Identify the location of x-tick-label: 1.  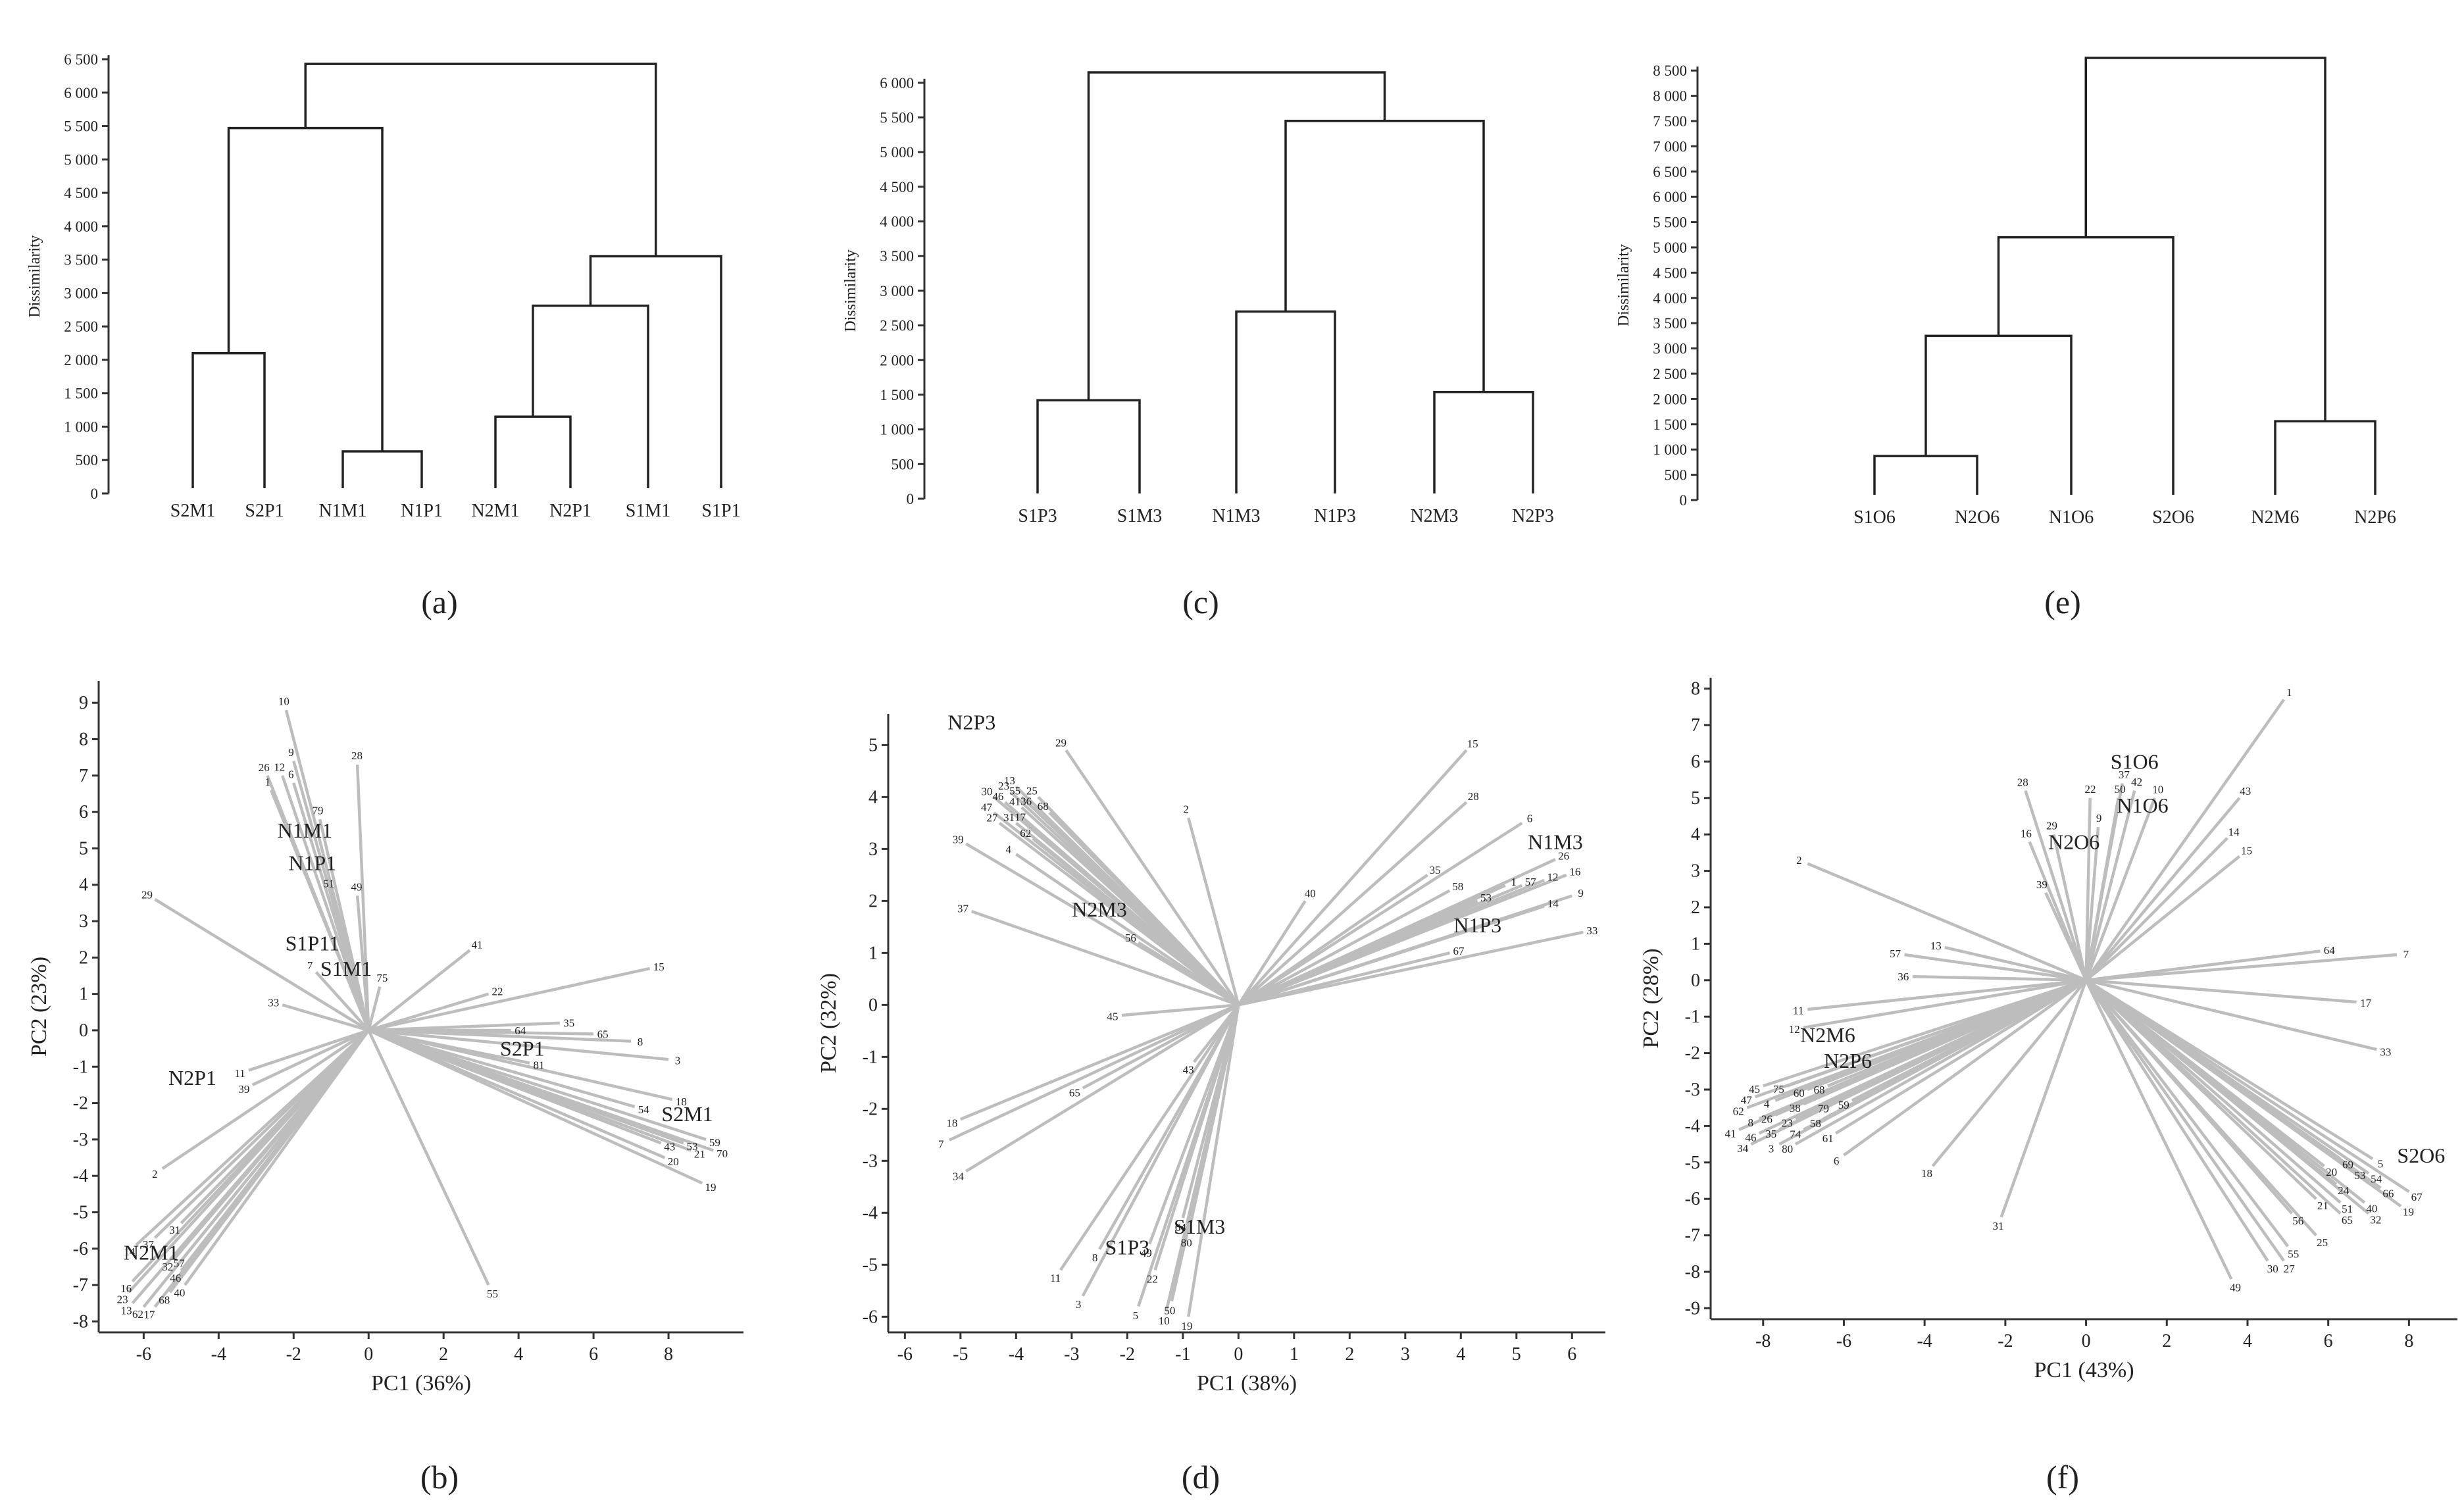
(1294, 1354).